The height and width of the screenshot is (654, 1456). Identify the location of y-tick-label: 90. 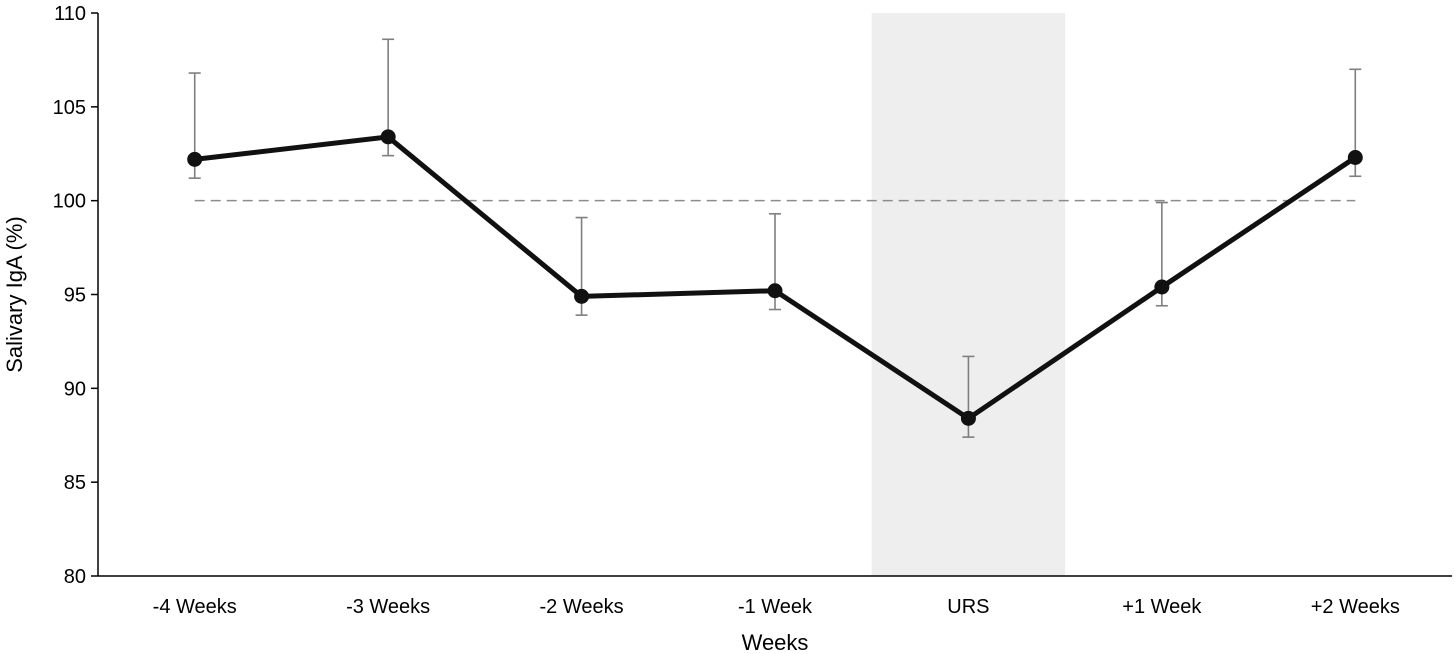
(75, 389).